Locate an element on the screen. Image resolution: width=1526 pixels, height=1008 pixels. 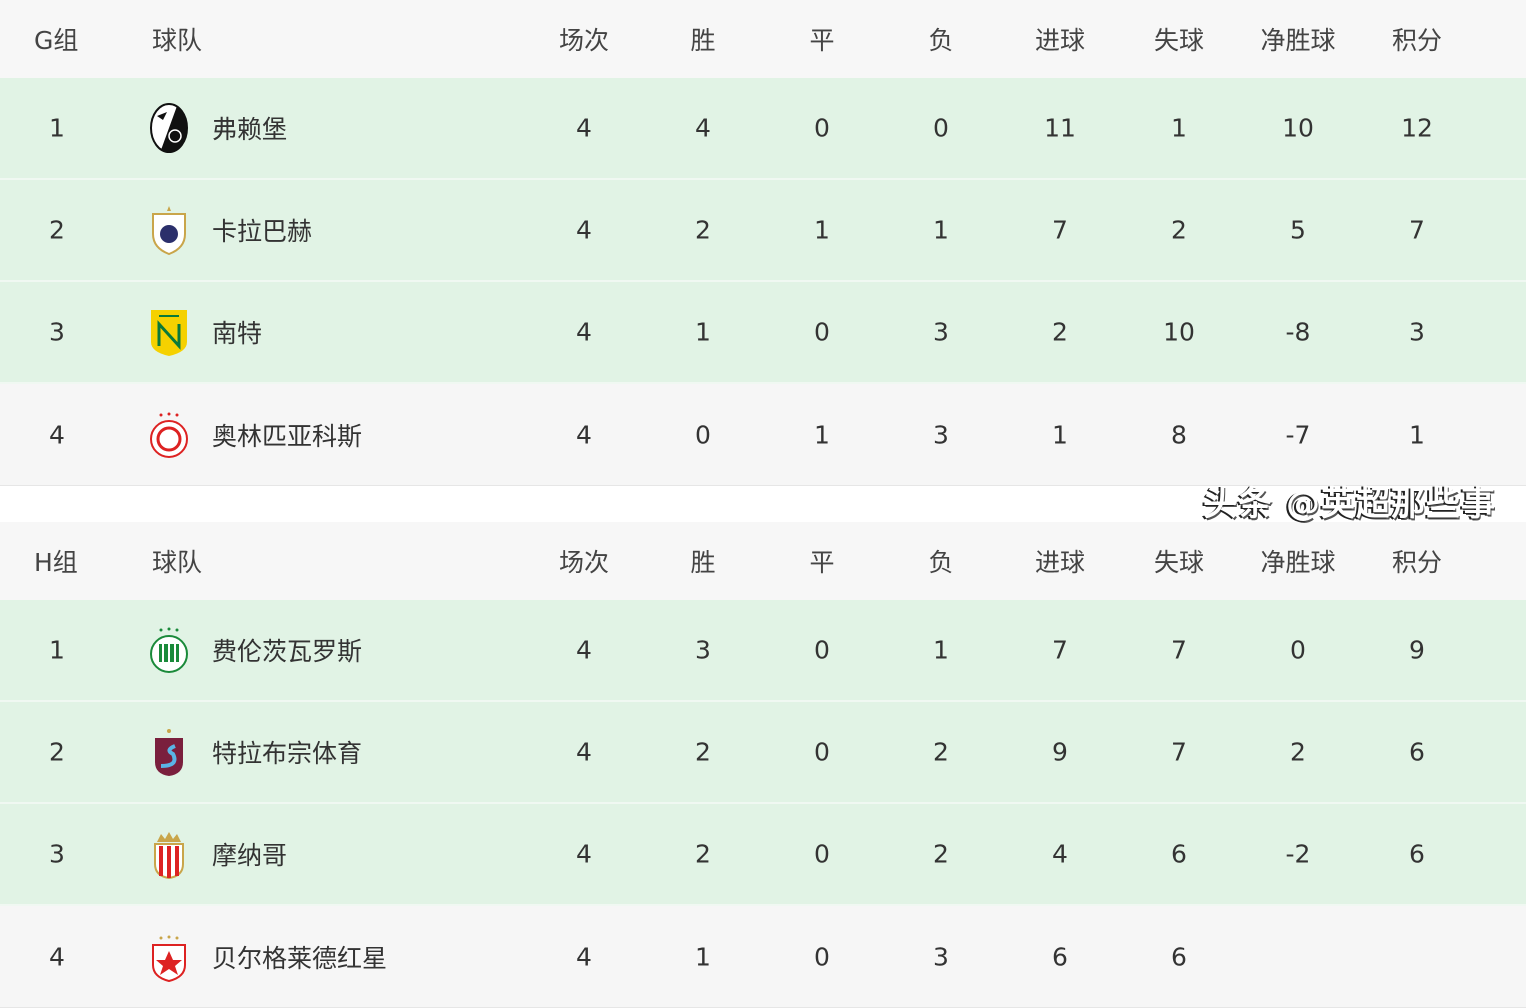
column-header: 积分 is located at coordinates (1417, 40).